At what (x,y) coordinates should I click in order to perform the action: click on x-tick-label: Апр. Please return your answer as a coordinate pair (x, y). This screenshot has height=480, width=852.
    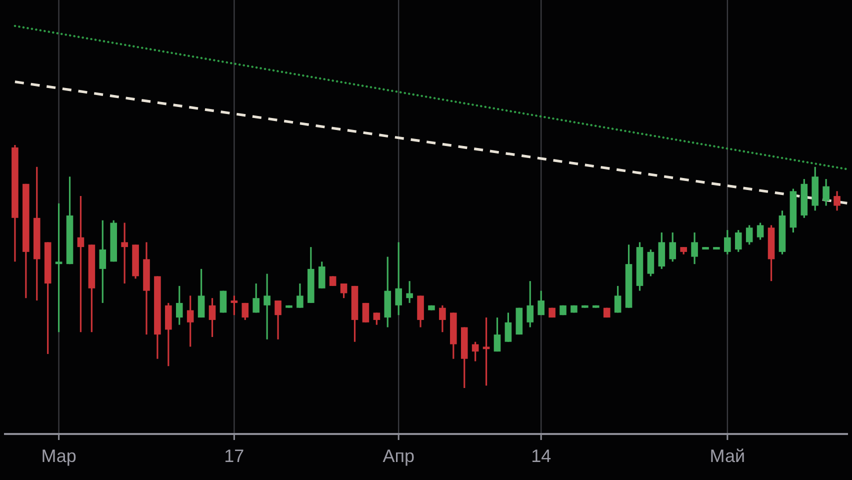
    Looking at the image, I should click on (398, 456).